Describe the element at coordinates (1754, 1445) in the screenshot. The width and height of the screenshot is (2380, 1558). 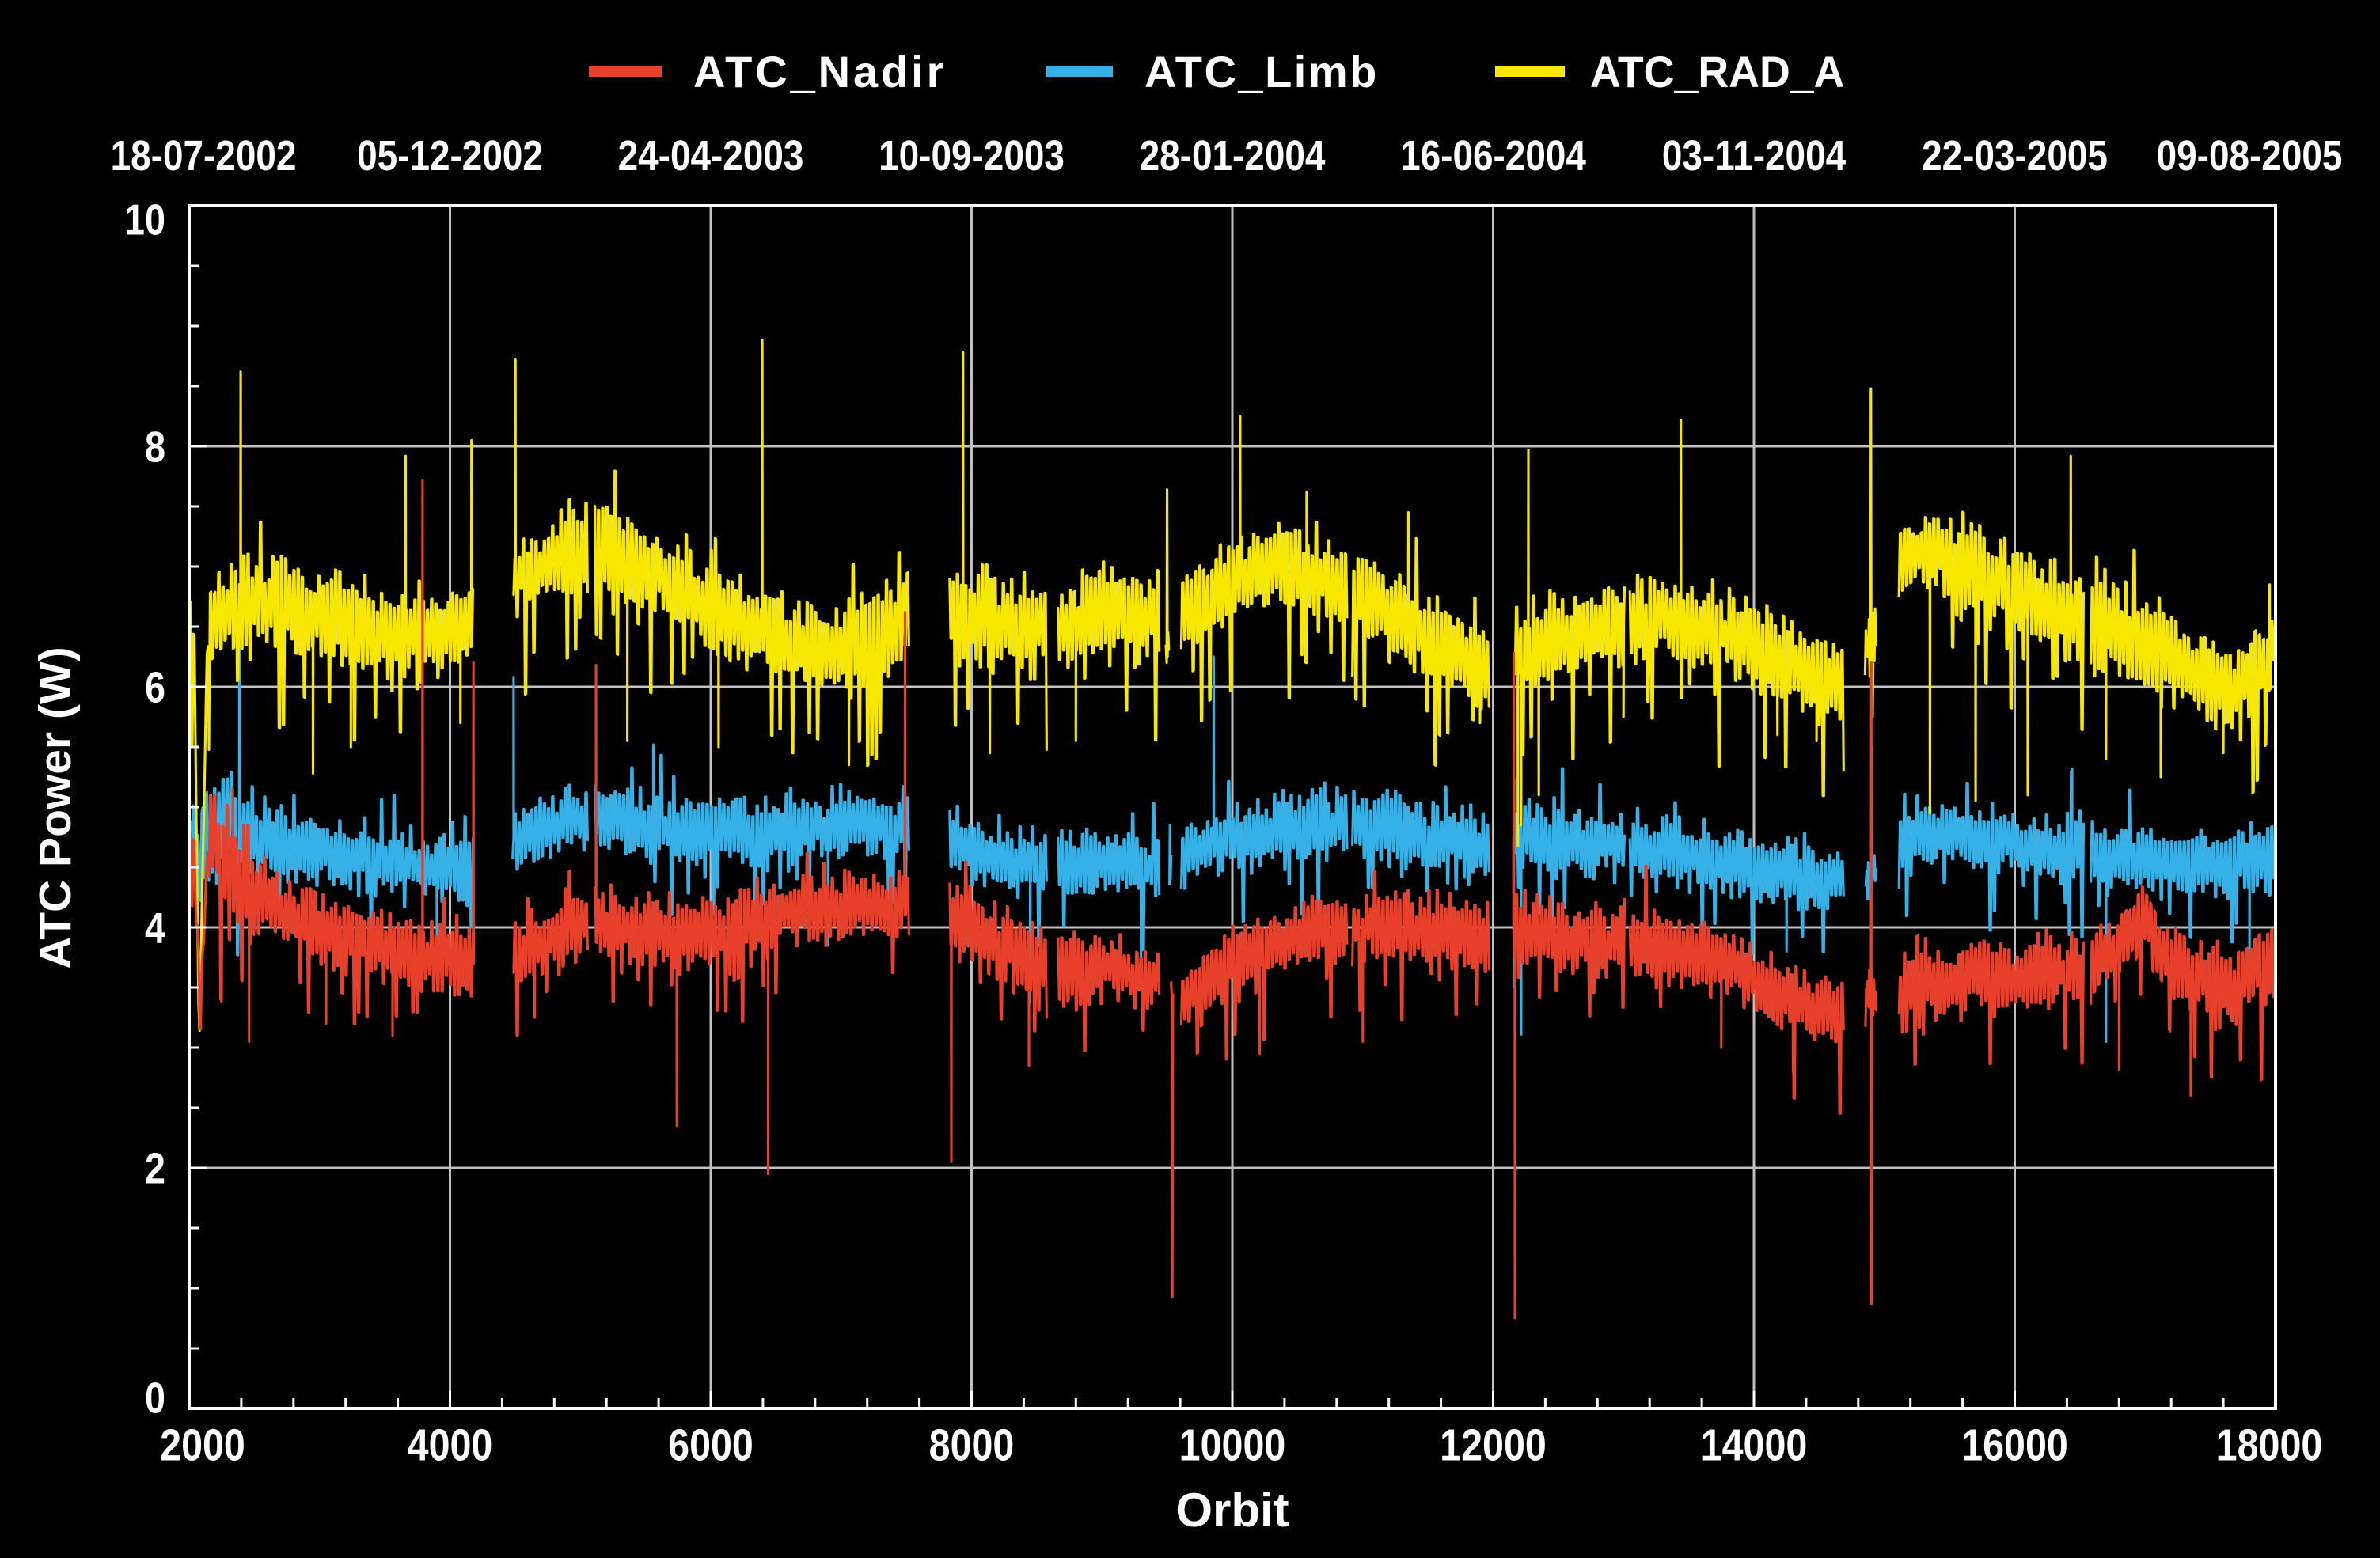
I see `svg-text: 14000` at that location.